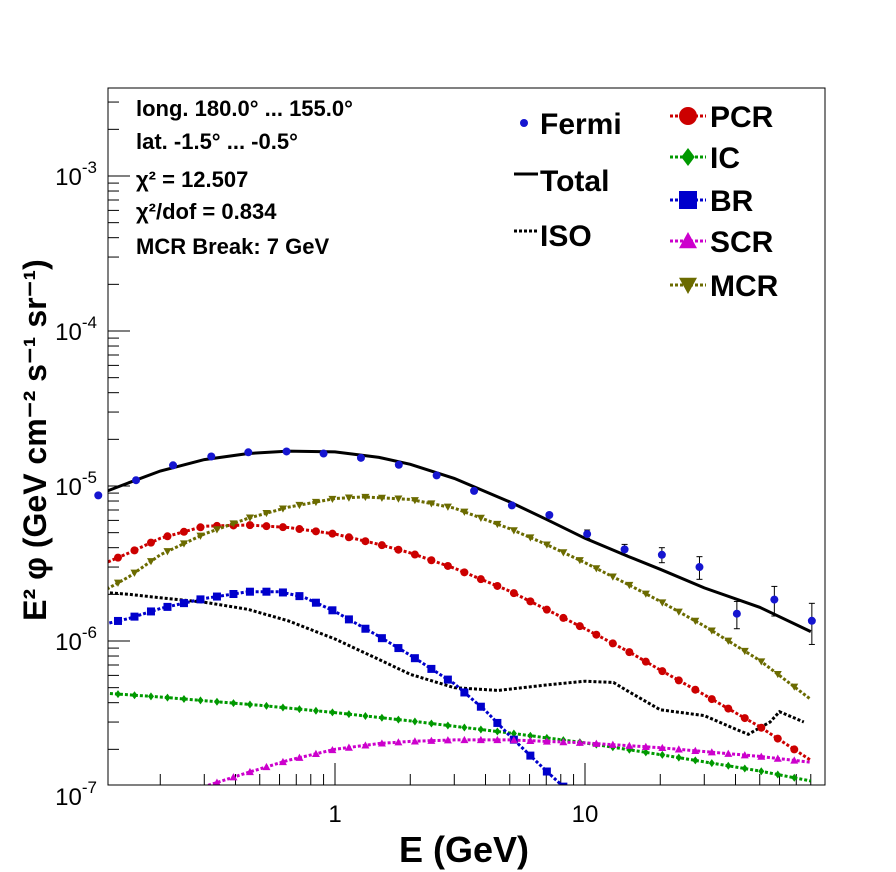 This screenshot has width=896, height=872. Describe the element at coordinates (217, 141) in the screenshot. I see `info-latitude: lat. -1.5° ... -0.5°` at that location.